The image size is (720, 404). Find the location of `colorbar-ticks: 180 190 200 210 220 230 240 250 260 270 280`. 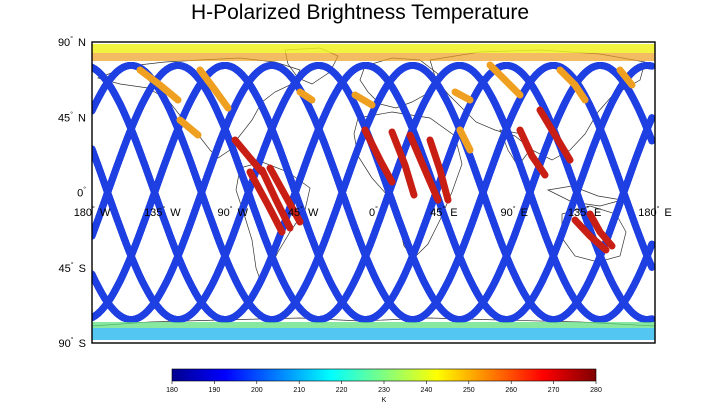

colorbar-ticks: 180 190 200 210 220 230 240 250 260 270 280 is located at coordinates (384, 387).